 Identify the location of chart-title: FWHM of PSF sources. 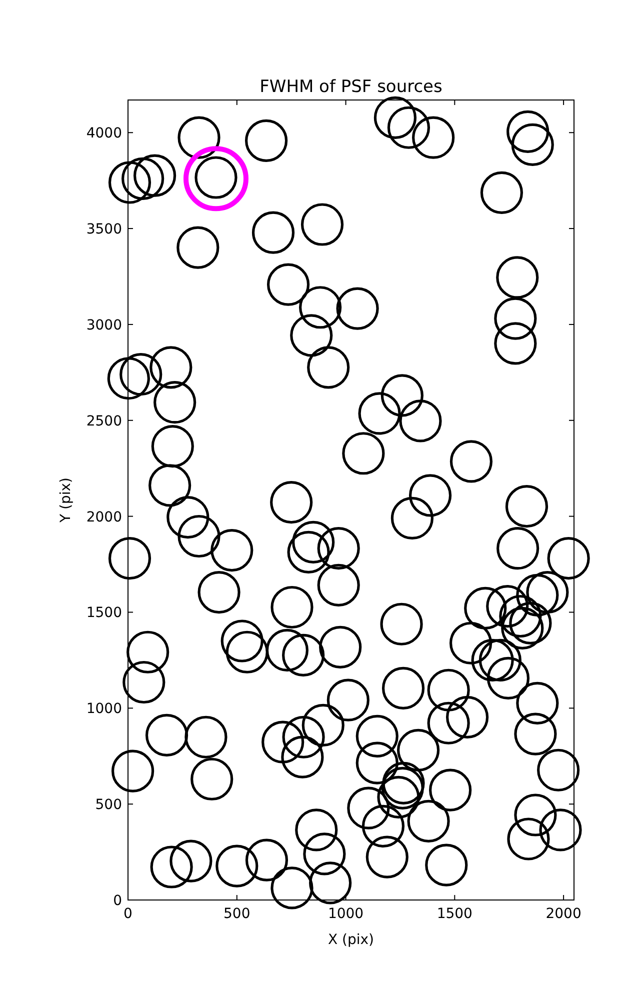
(351, 87).